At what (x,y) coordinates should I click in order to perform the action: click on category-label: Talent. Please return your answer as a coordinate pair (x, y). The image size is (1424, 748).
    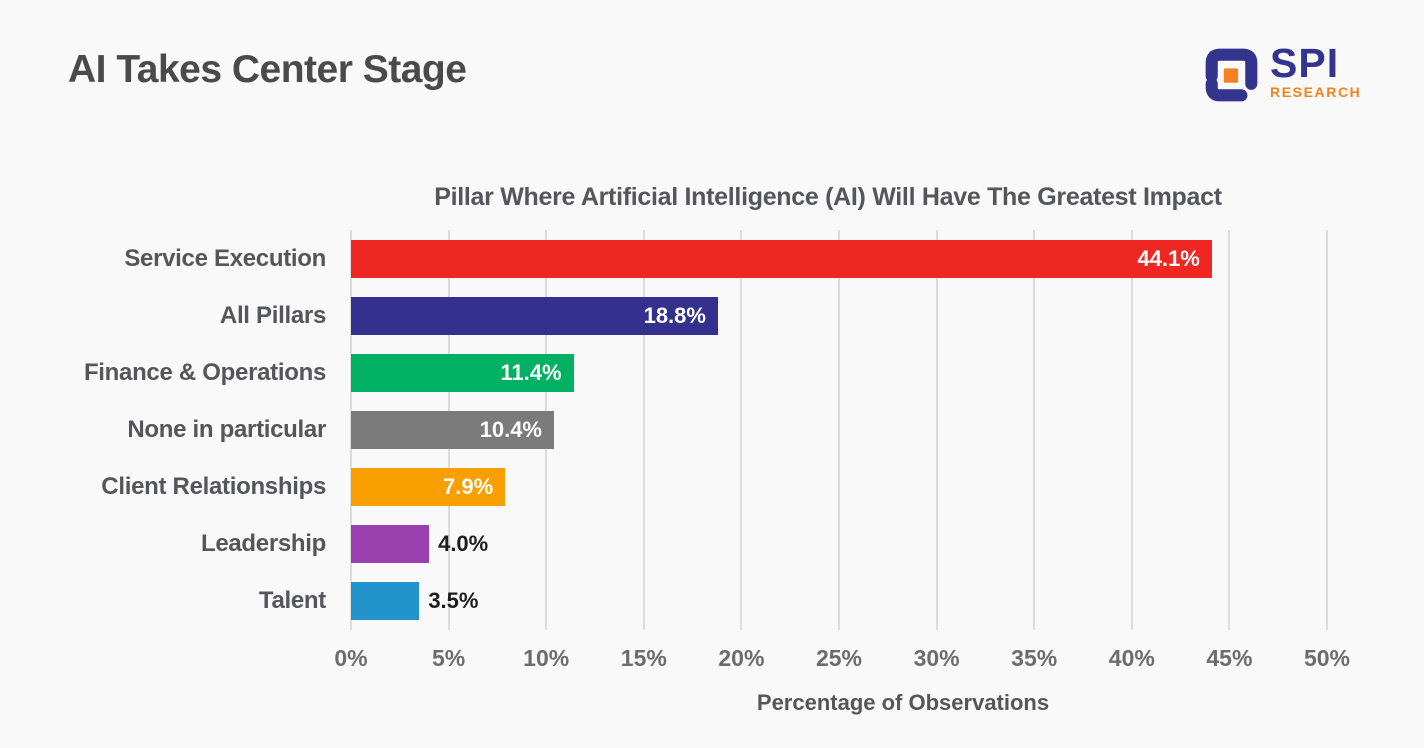
    Looking at the image, I should click on (292, 601).